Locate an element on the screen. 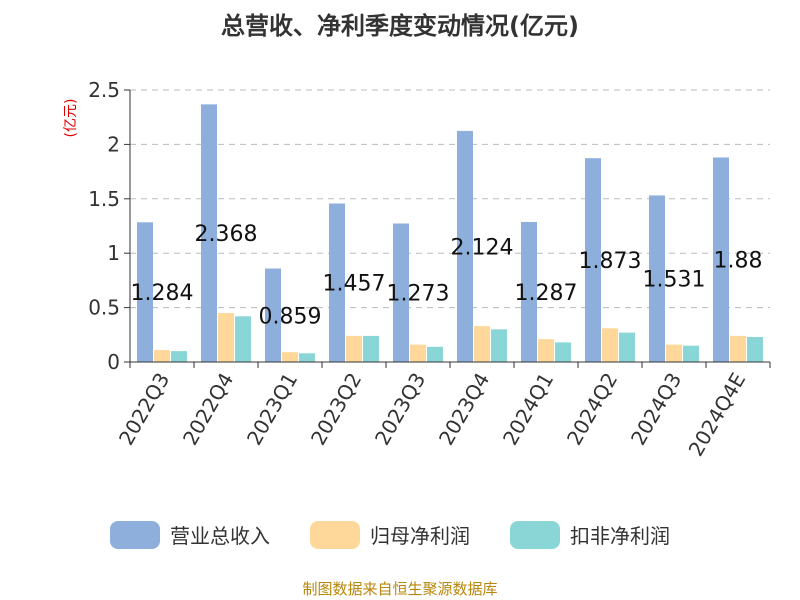  y-tick-label-1: 0.5 is located at coordinates (104, 308).